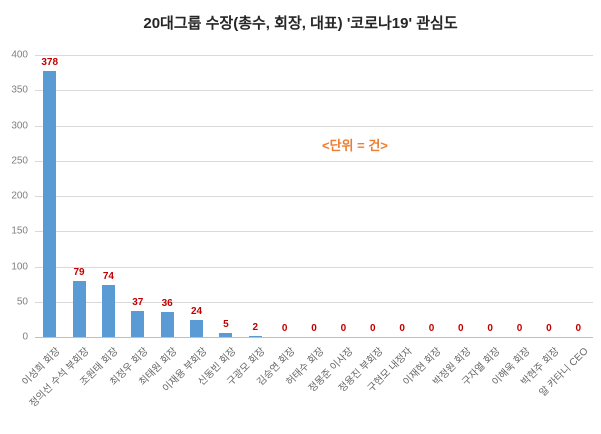 The width and height of the screenshot is (601, 434). What do you see at coordinates (167, 303) in the screenshot?
I see `bar-value-label: 36` at bounding box center [167, 303].